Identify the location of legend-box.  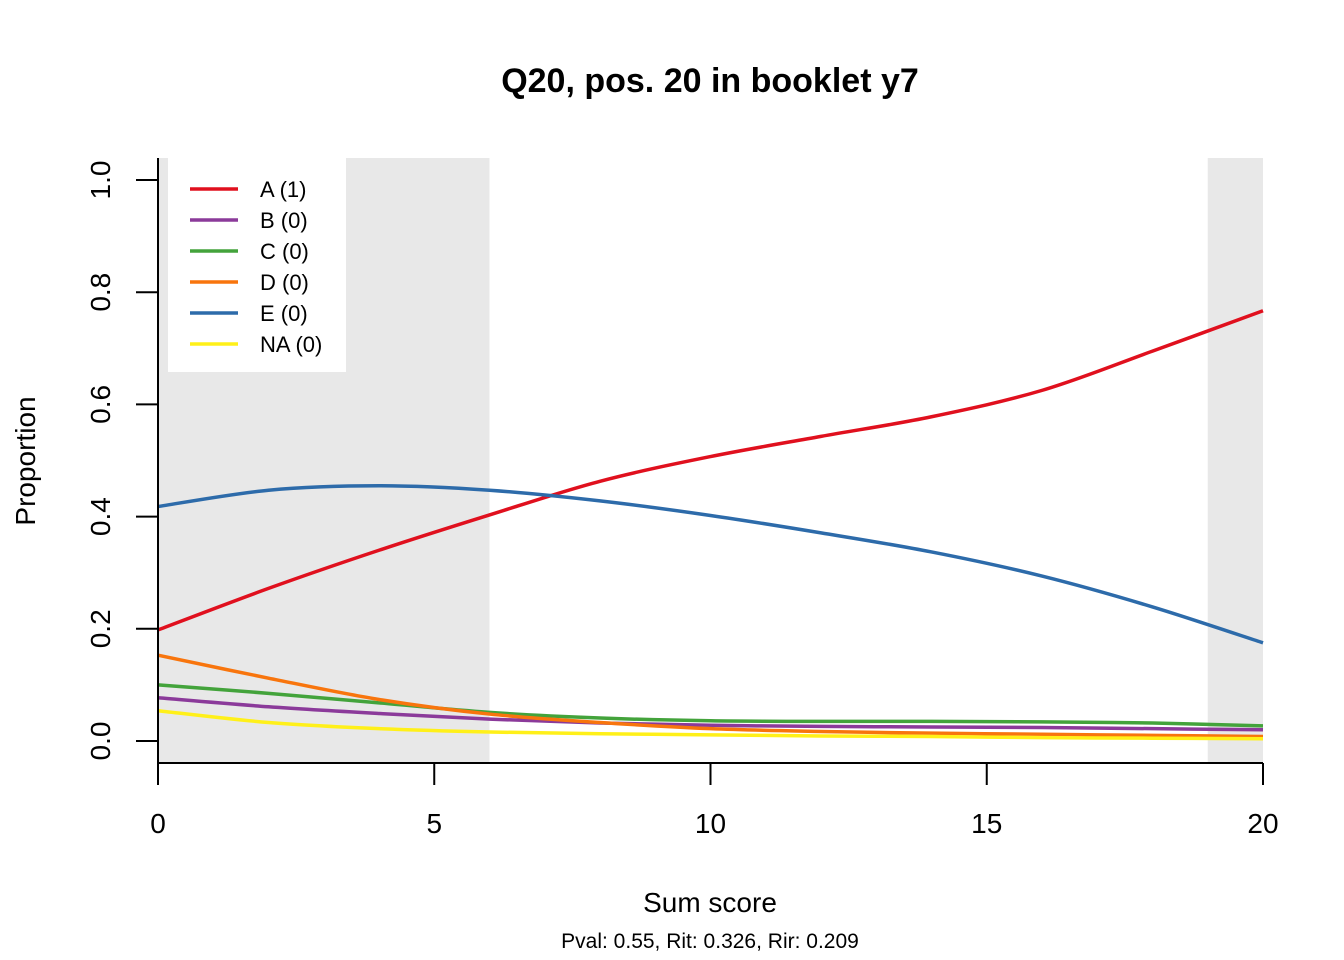
(257, 265).